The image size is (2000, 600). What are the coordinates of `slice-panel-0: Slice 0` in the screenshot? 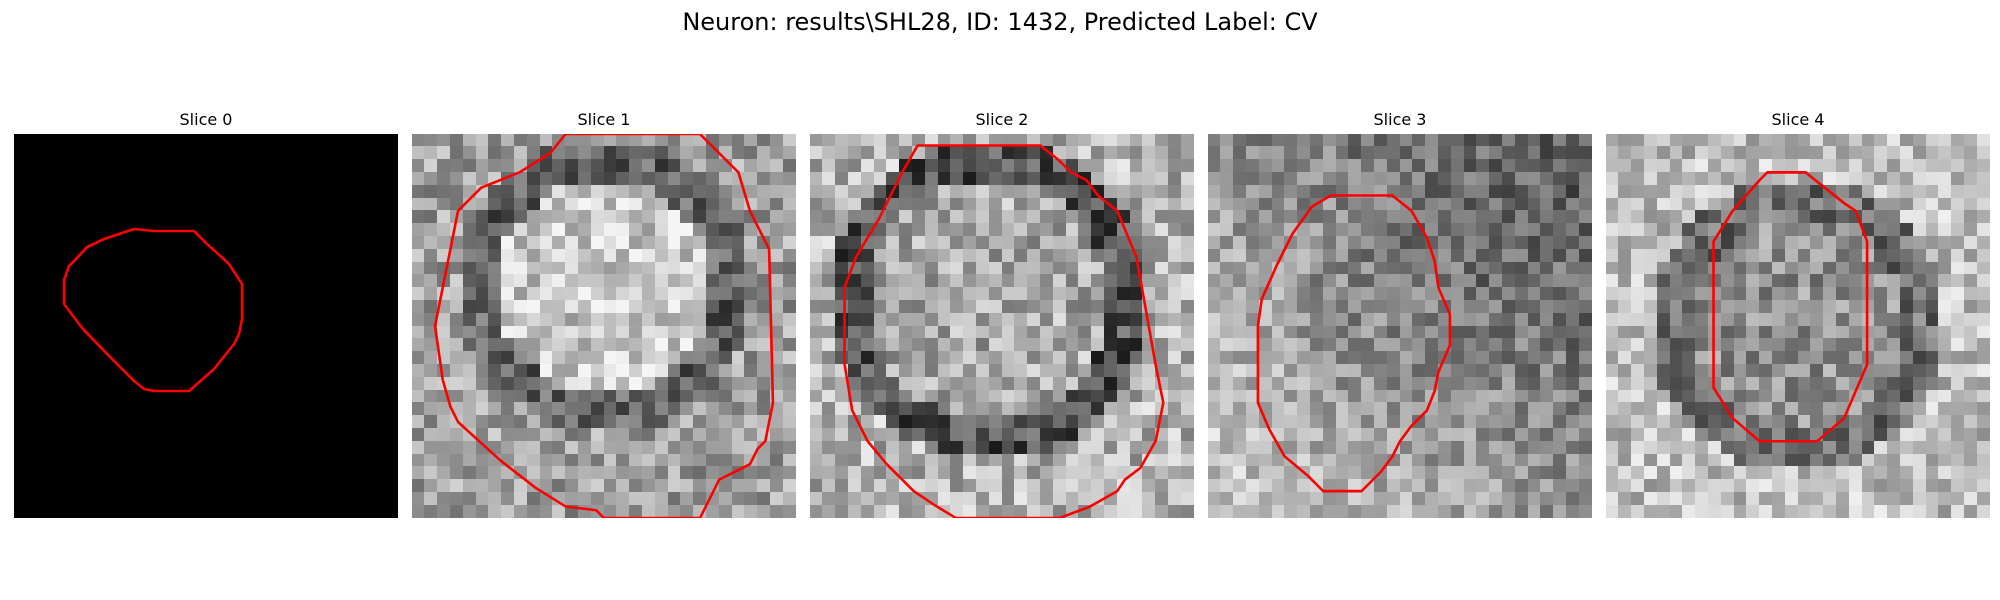 It's located at (206, 314).